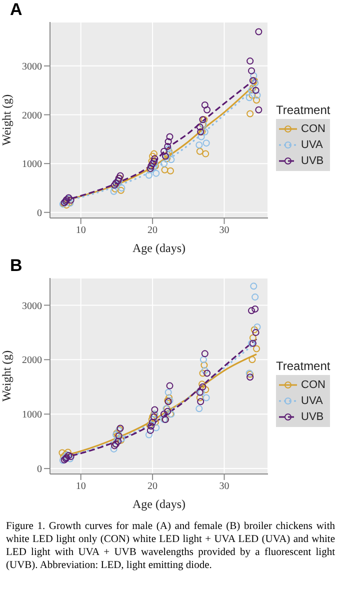  Describe the element at coordinates (17, 9) in the screenshot. I see `chart-title: A` at that location.